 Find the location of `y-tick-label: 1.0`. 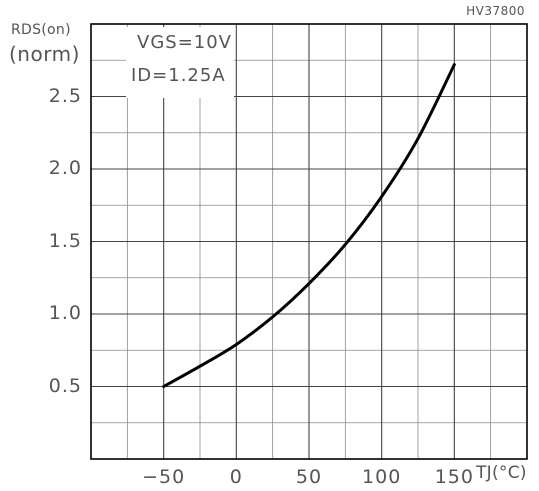

y-tick-label: 1.0 is located at coordinates (65, 313).